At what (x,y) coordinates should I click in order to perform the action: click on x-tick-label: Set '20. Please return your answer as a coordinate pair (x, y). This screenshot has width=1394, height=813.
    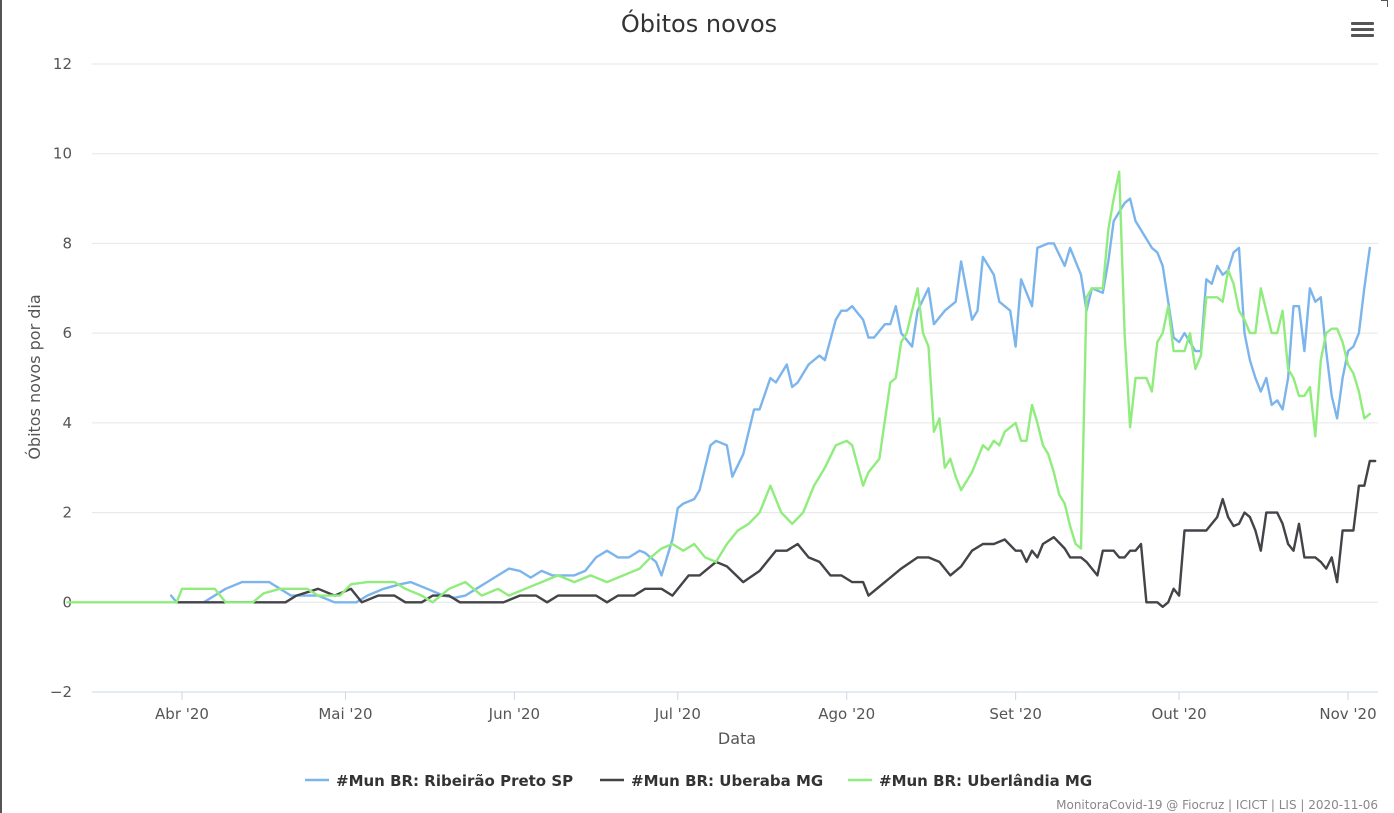
    Looking at the image, I should click on (1015, 714).